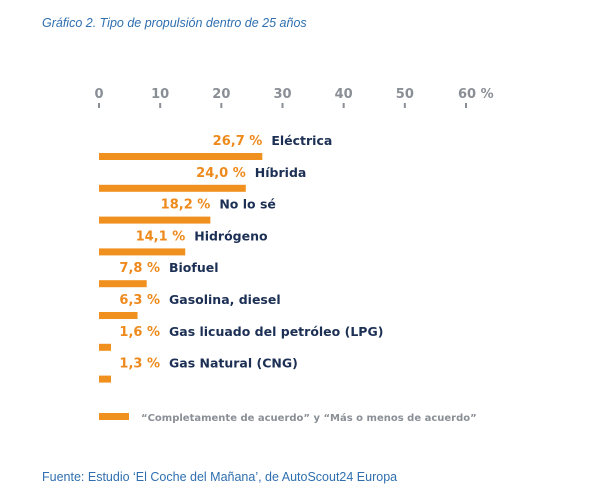 This screenshot has height=488, width=600. What do you see at coordinates (344, 94) in the screenshot?
I see `tick-label: 40` at bounding box center [344, 94].